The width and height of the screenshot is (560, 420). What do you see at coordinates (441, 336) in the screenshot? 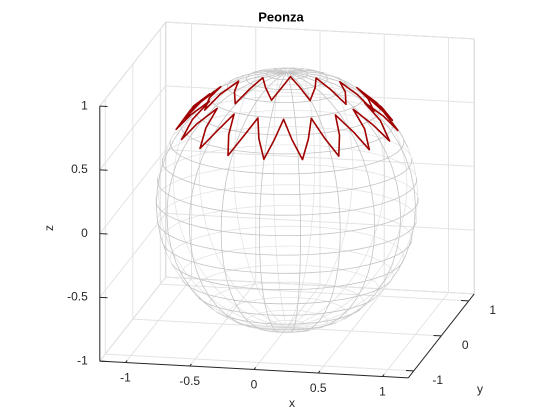
I see `y-axis` at bounding box center [441, 336].